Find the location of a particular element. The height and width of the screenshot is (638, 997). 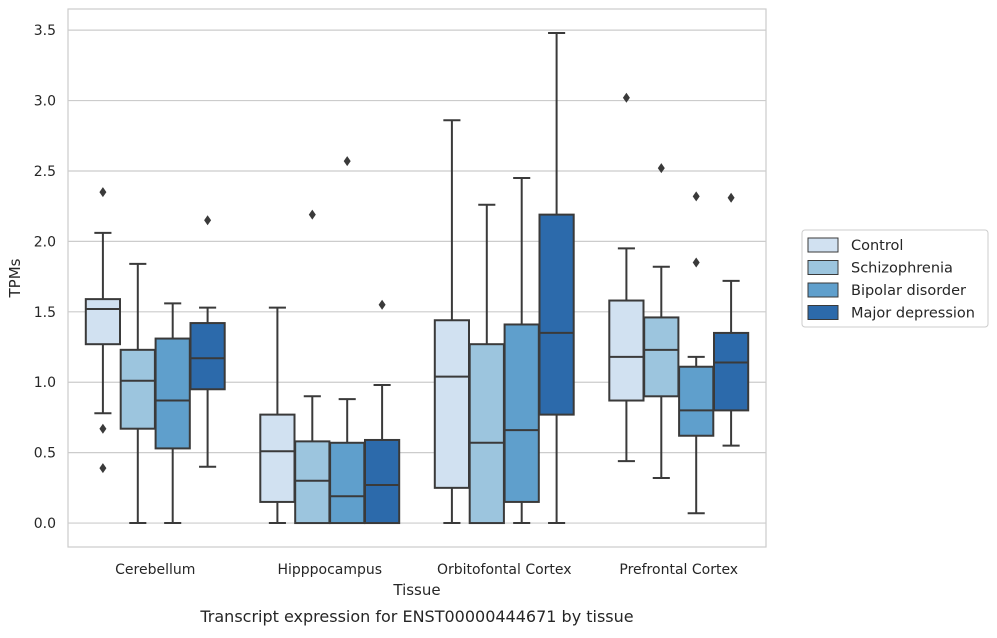

legend-label: Major depression is located at coordinates (913, 314).